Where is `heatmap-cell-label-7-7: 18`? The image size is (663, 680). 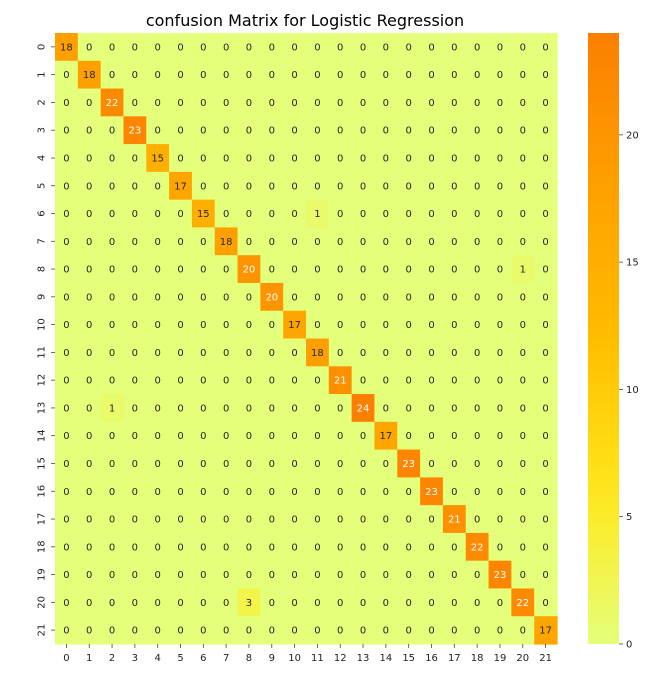 heatmap-cell-label-7-7: 18 is located at coordinates (226, 242).